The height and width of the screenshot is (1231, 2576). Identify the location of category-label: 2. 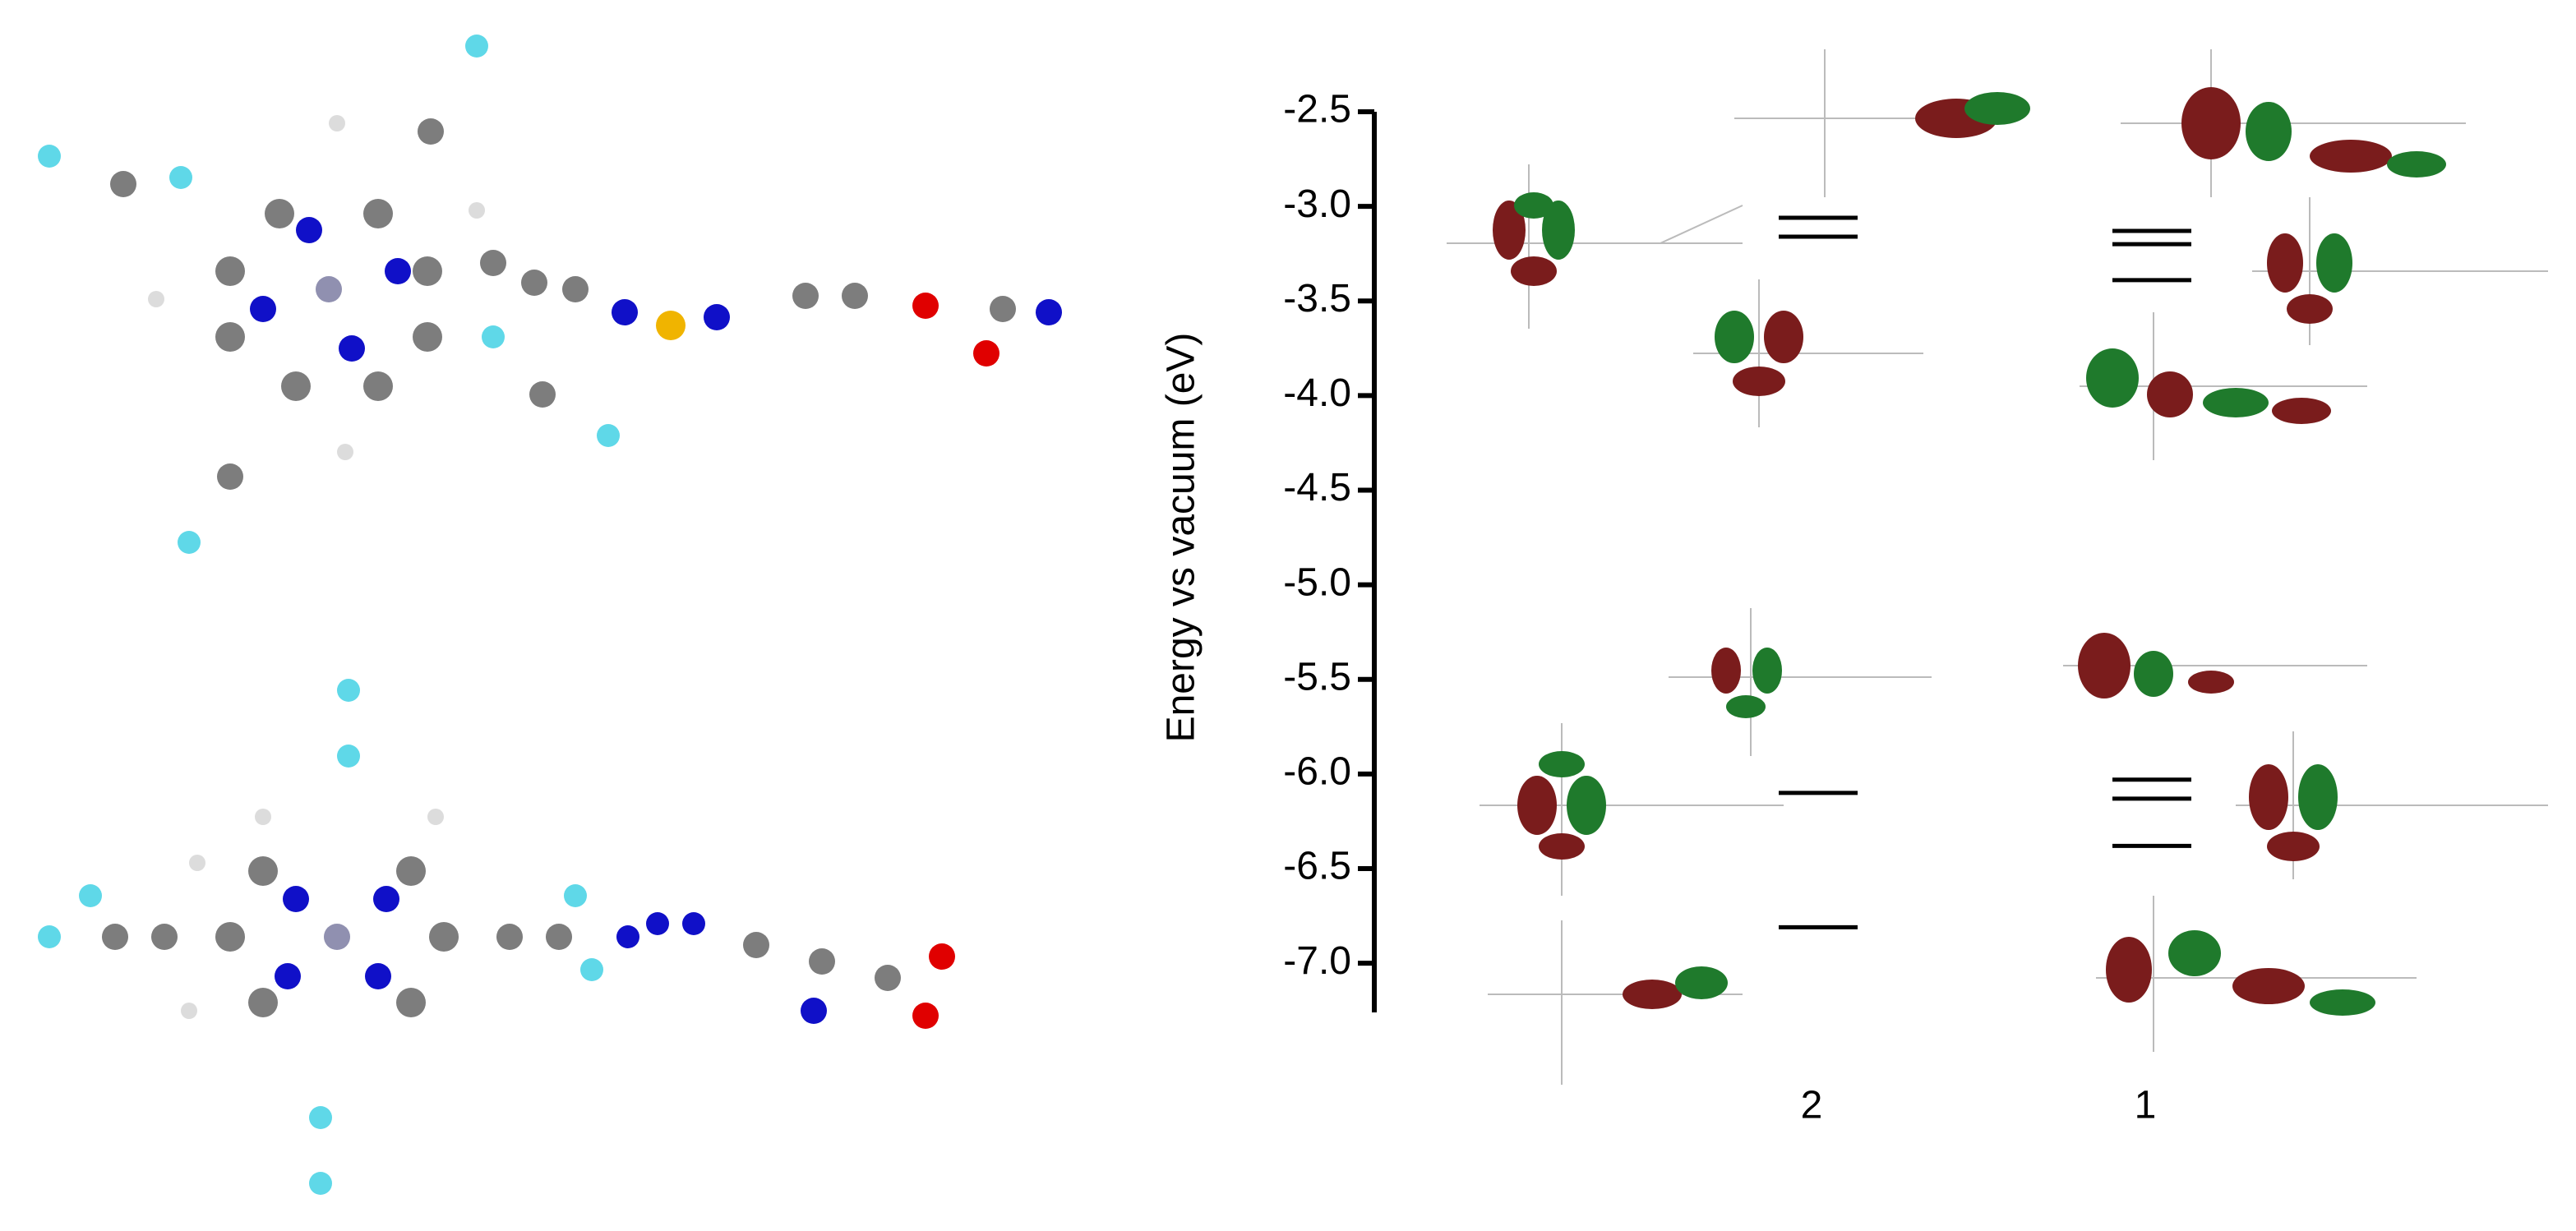
(1812, 1105).